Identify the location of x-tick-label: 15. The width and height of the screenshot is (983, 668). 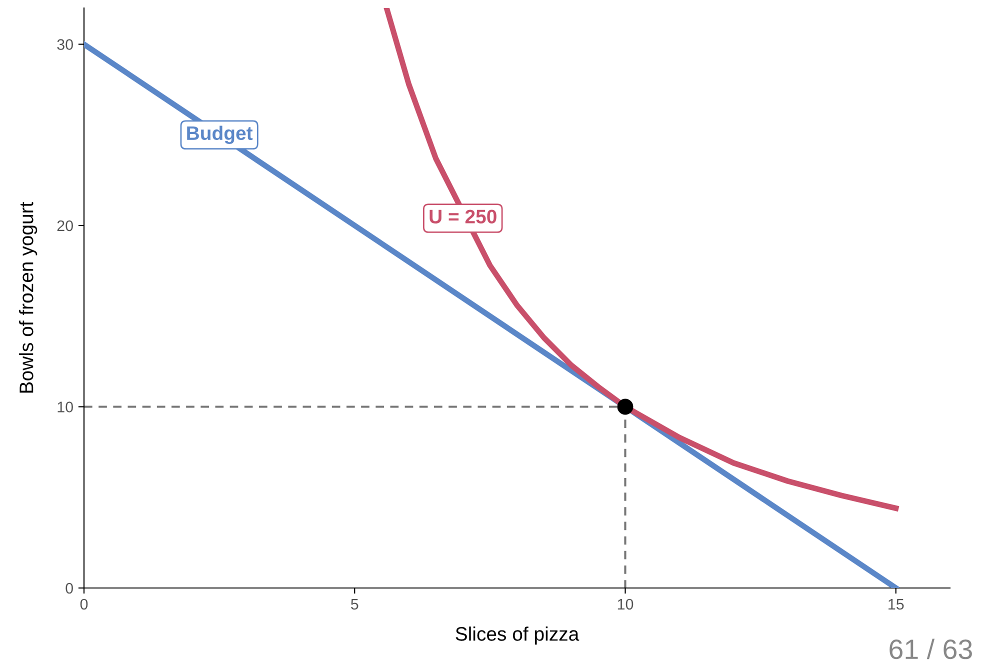
(896, 604).